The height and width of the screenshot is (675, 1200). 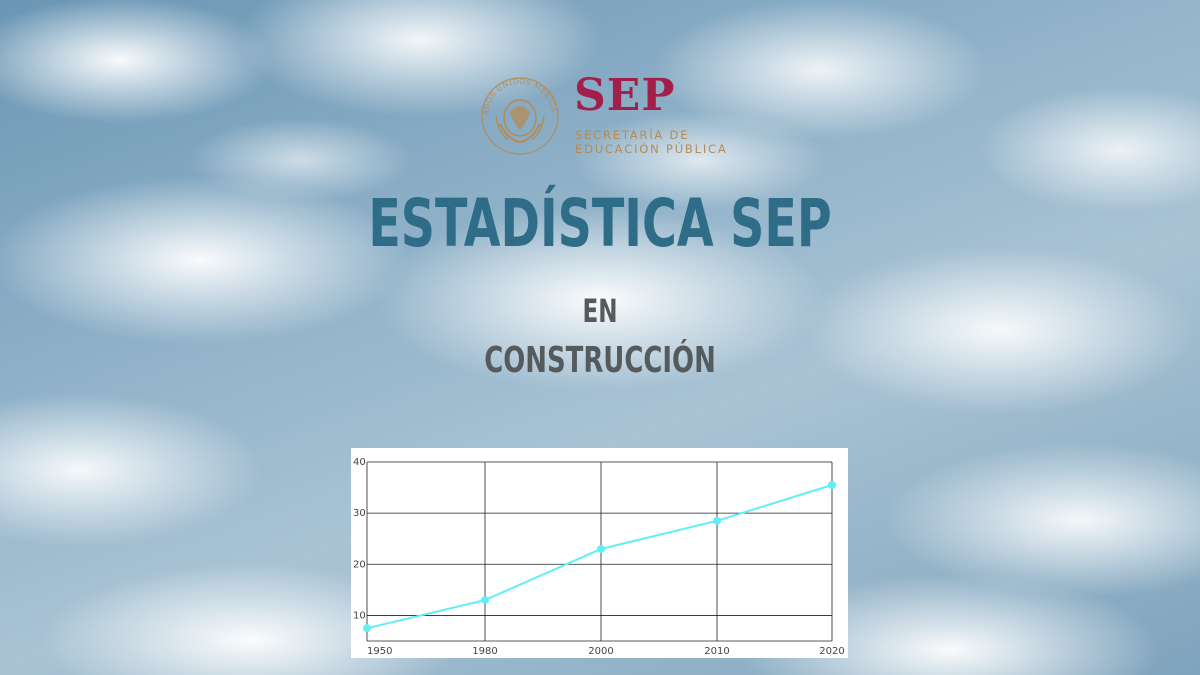 What do you see at coordinates (625, 95) in the screenshot?
I see `sep-brand-name: SEP` at bounding box center [625, 95].